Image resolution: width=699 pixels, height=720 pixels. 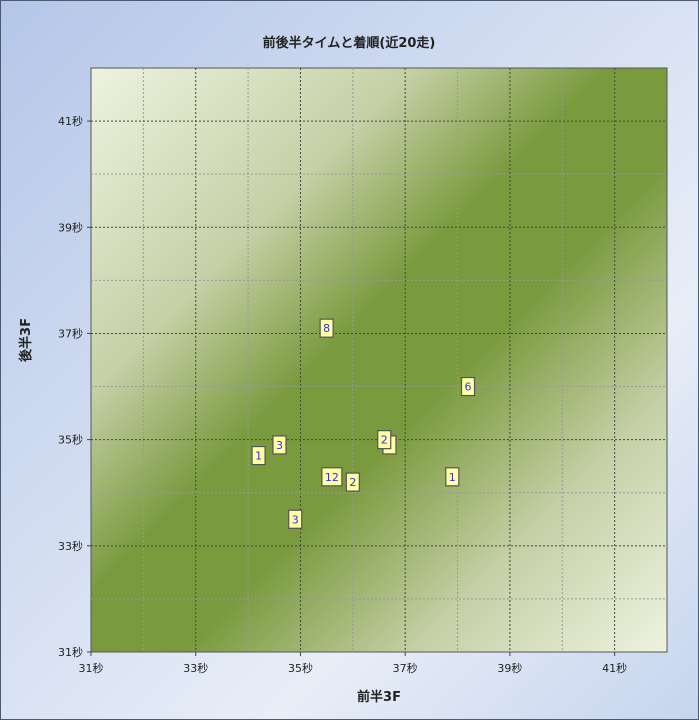 What do you see at coordinates (509, 668) in the screenshot?
I see `x-tick-label: 39秒` at bounding box center [509, 668].